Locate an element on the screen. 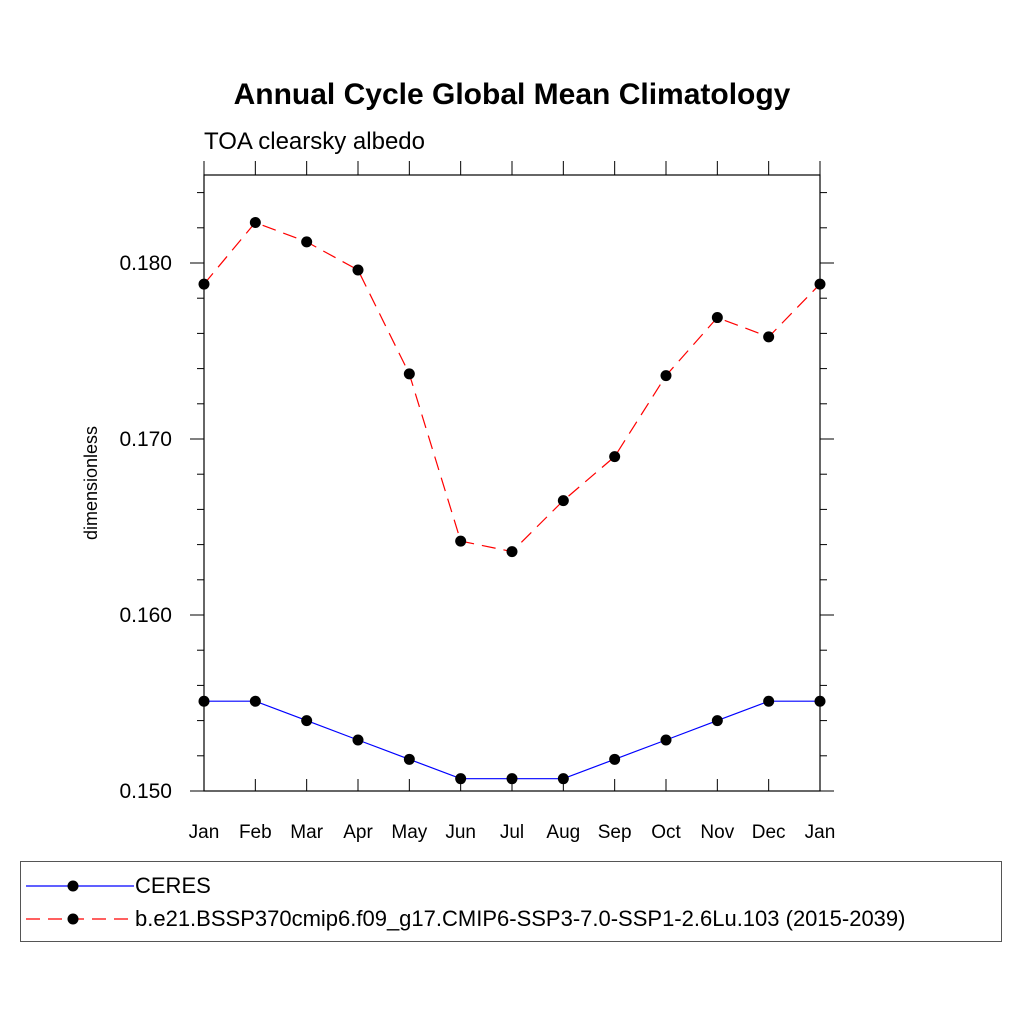 The width and height of the screenshot is (1024, 1024). x-tick-label: Dec is located at coordinates (769, 832).